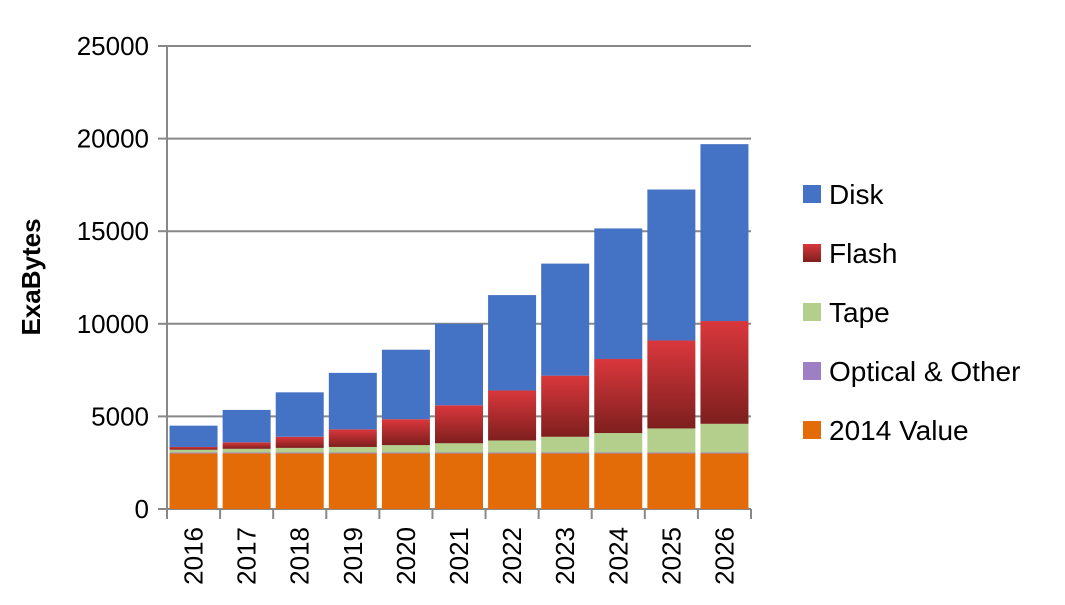  Describe the element at coordinates (618, 556) in the screenshot. I see `x-tick-label: 2024` at that location.